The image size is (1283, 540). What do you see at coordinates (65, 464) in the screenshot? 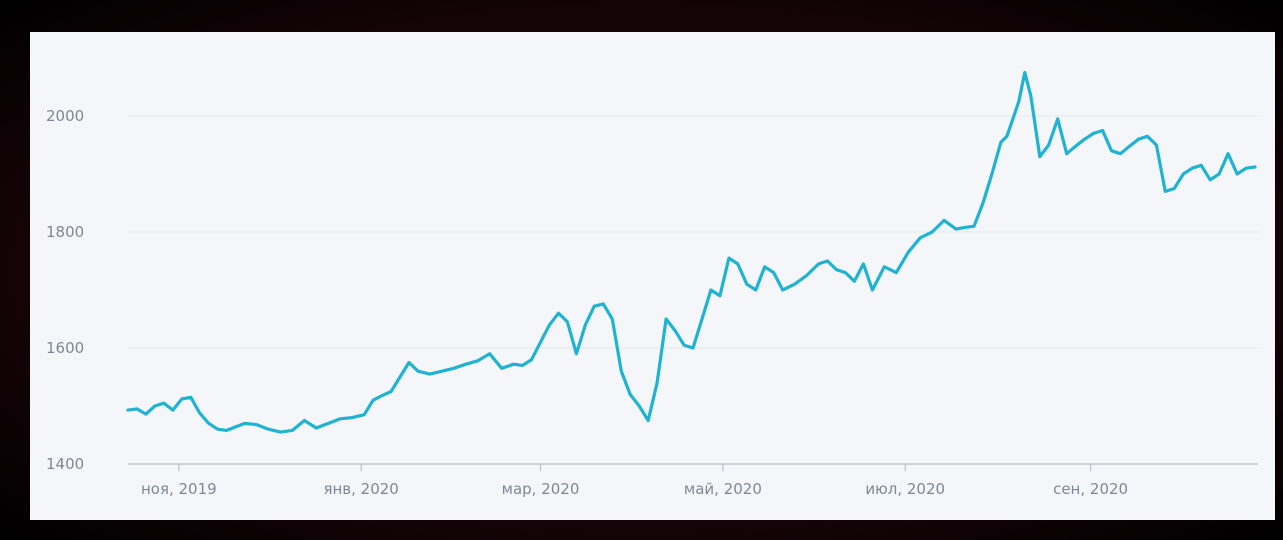
I see `y-tick-label: 1400` at bounding box center [65, 464].